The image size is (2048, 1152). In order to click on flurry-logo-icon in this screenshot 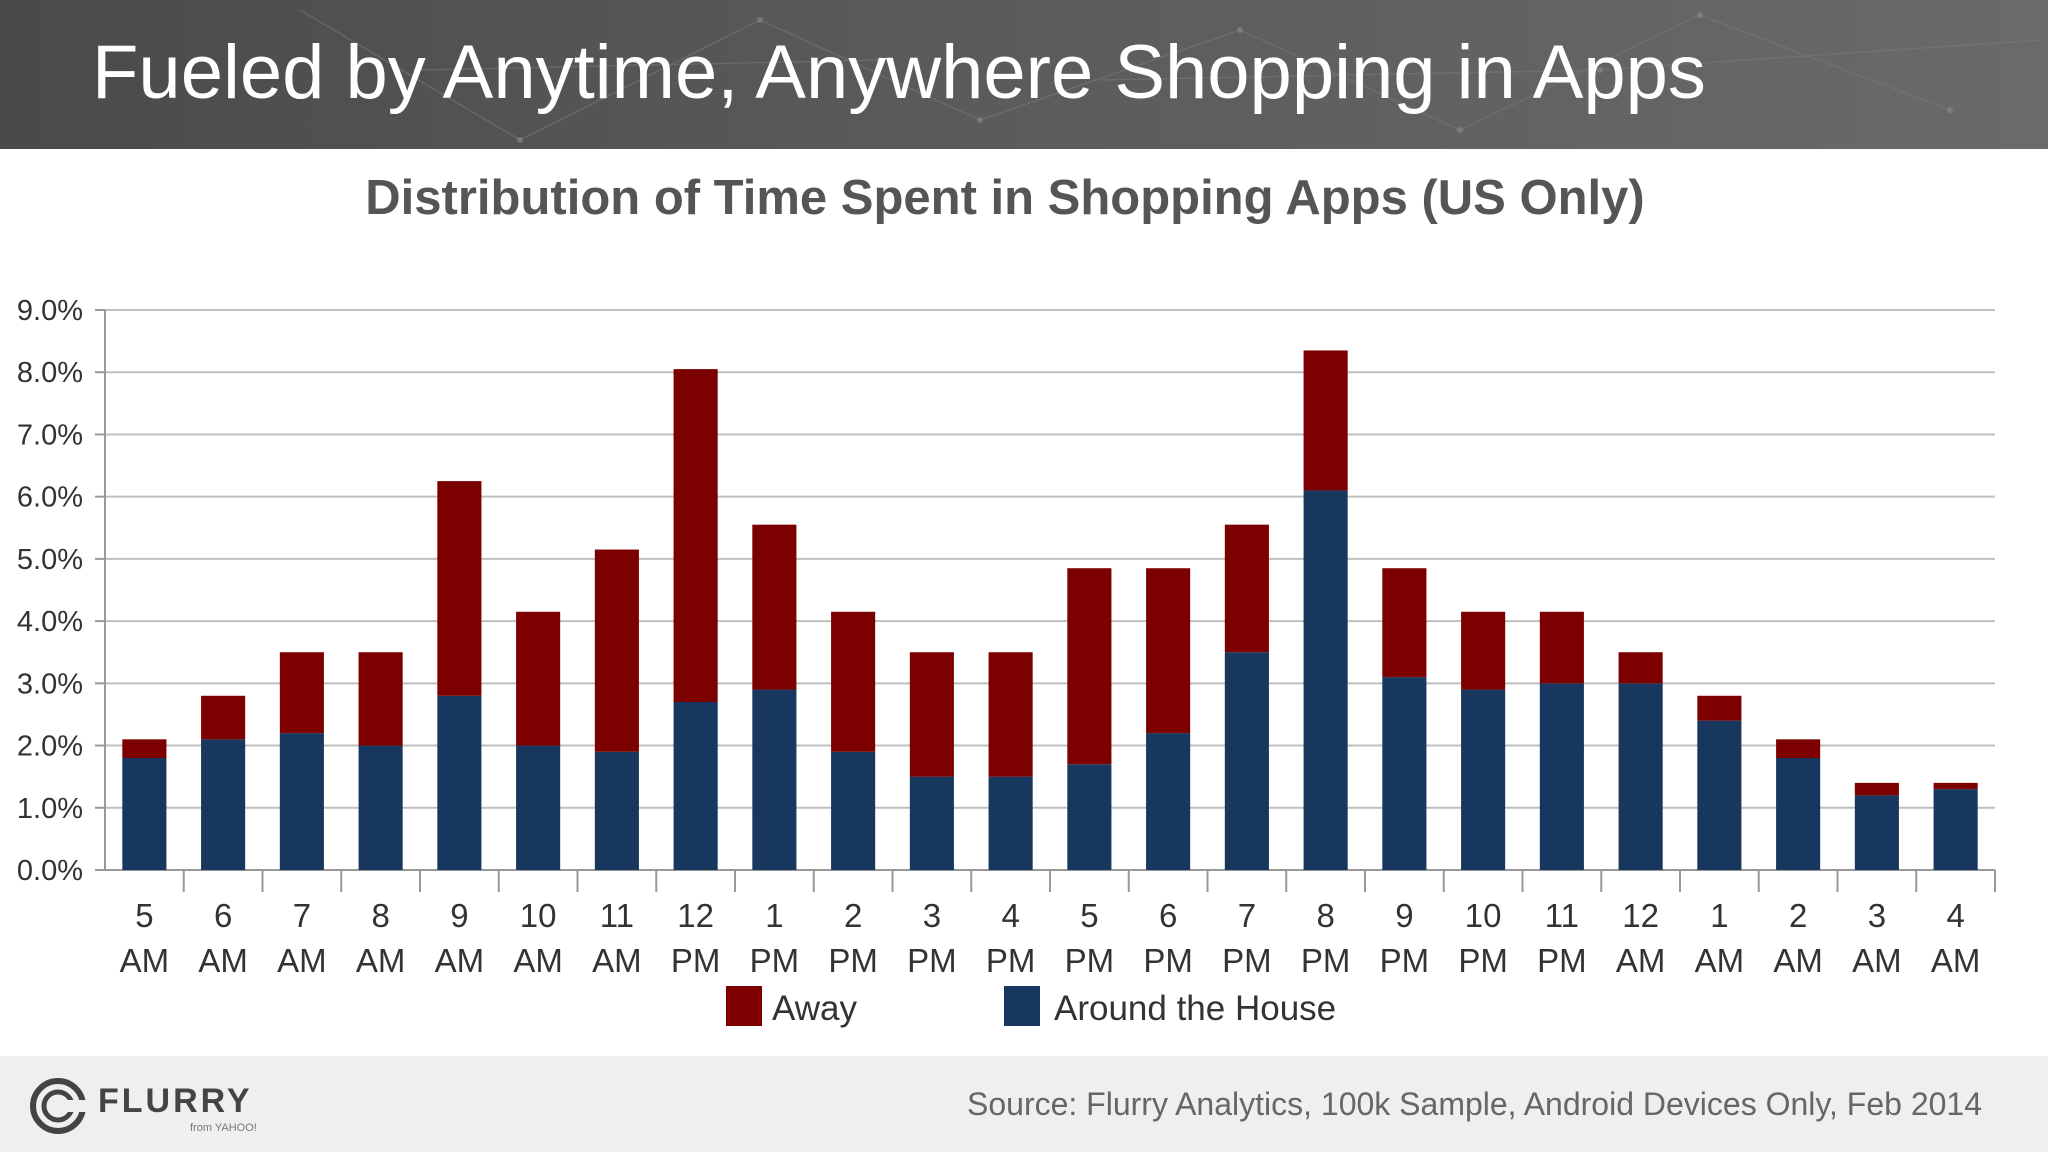, I will do `click(59, 1106)`.